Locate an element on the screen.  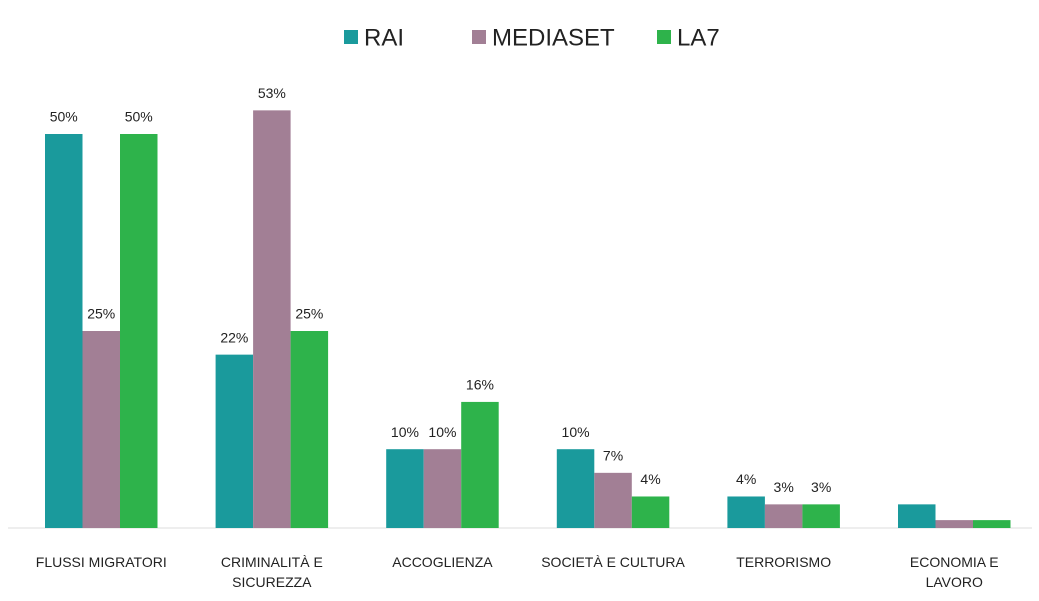
value-label: 7% is located at coordinates (613, 456).